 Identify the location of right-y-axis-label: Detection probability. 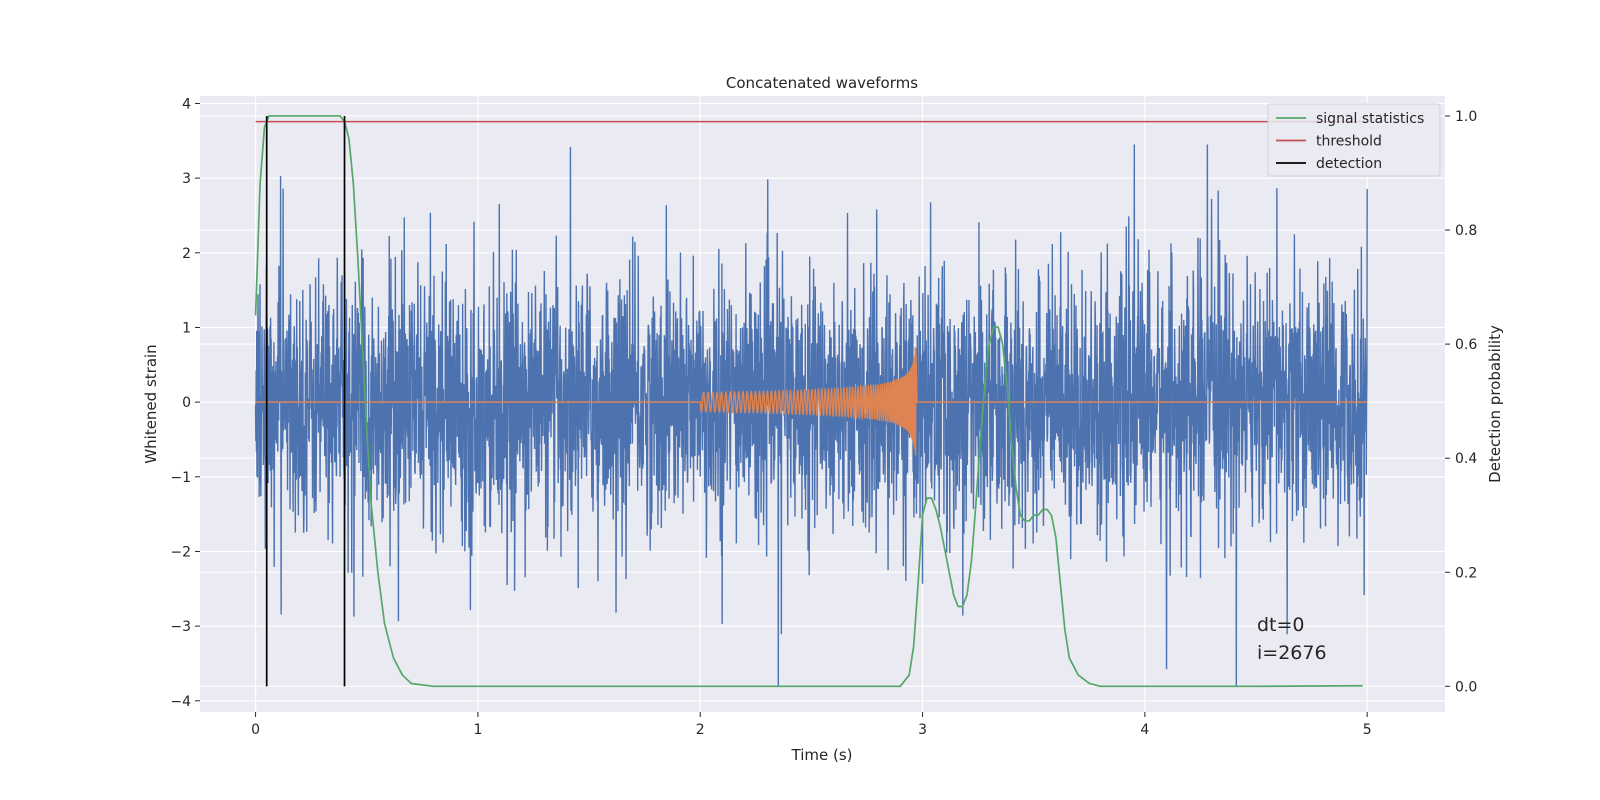
(1495, 404).